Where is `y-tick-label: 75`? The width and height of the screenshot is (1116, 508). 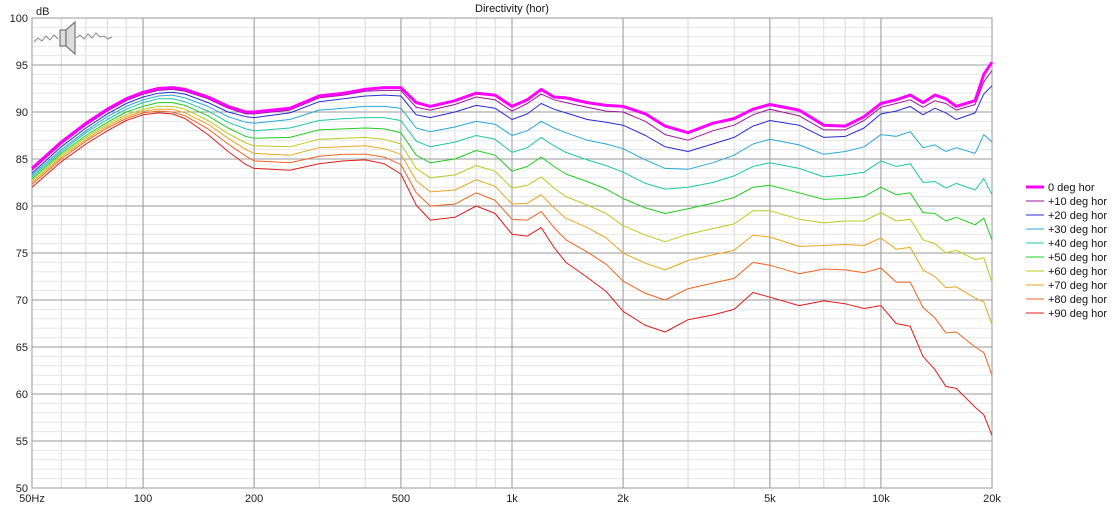
y-tick-label: 75 is located at coordinates (22, 254).